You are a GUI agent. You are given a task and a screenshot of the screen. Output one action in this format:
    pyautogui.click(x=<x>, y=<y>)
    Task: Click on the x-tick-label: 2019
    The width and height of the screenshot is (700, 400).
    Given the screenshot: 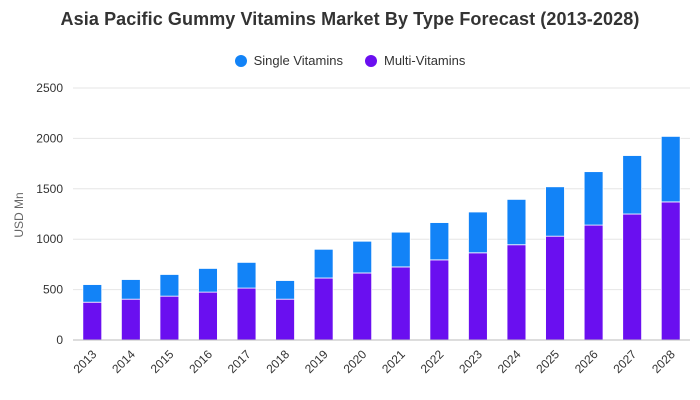 What is the action you would take?
    pyautogui.click(x=316, y=361)
    